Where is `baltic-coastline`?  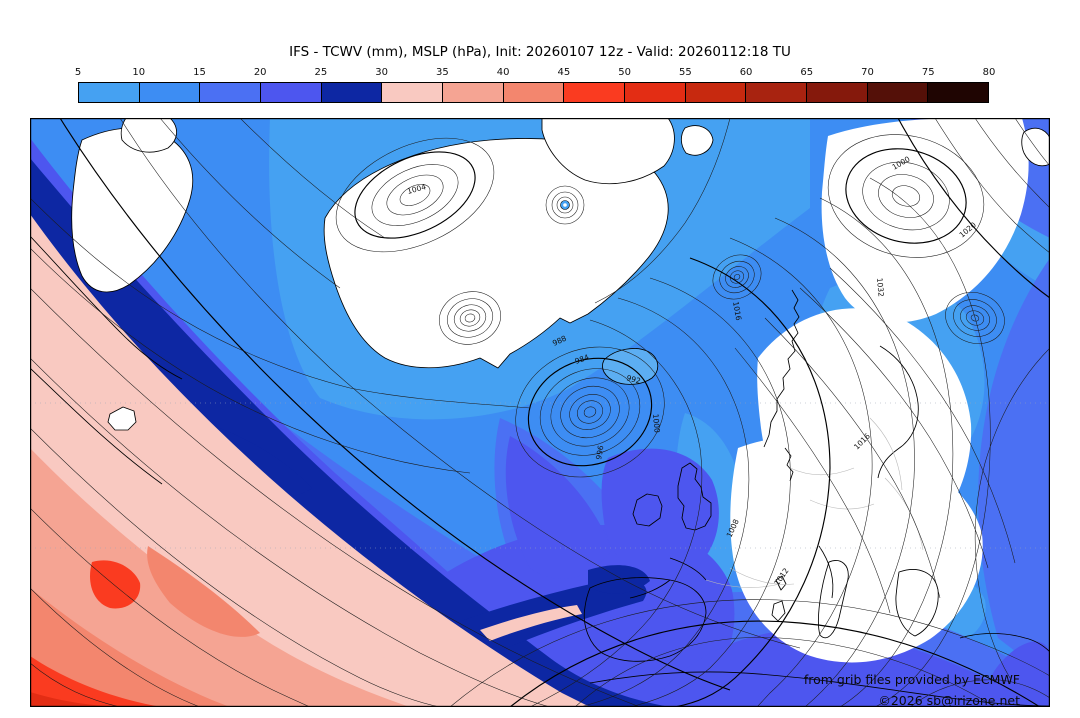
baltic-coastline is located at coordinates (898, 412).